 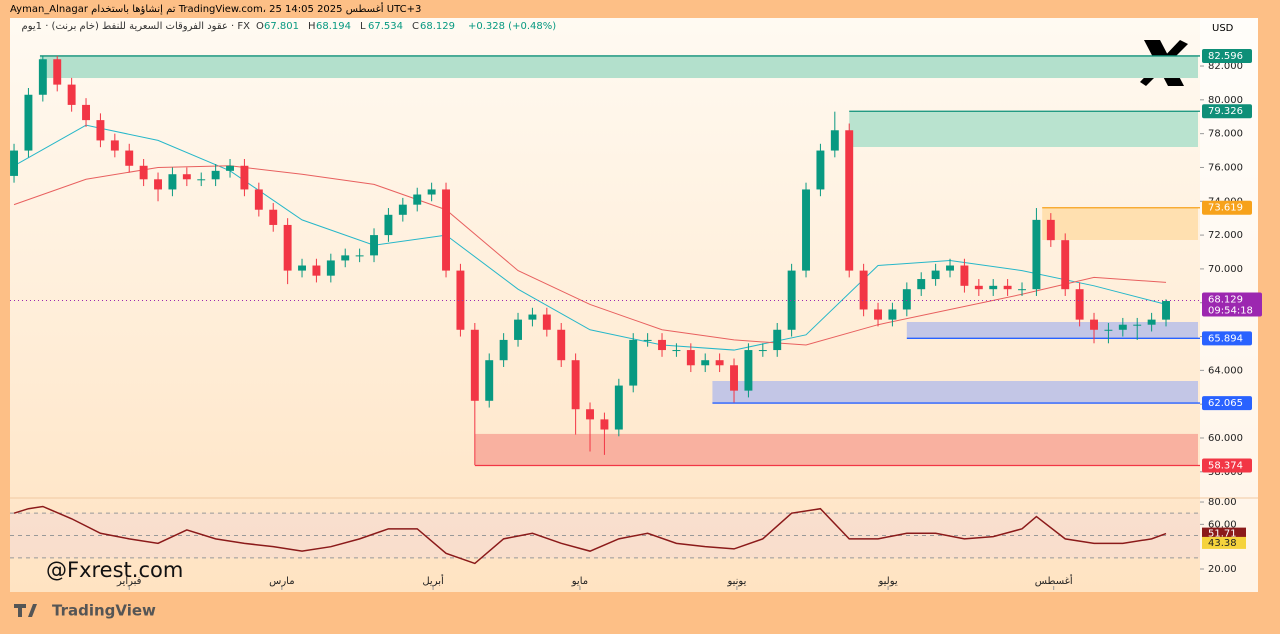 I want to click on countdown: 09:54:18, so click(x=1230, y=311).